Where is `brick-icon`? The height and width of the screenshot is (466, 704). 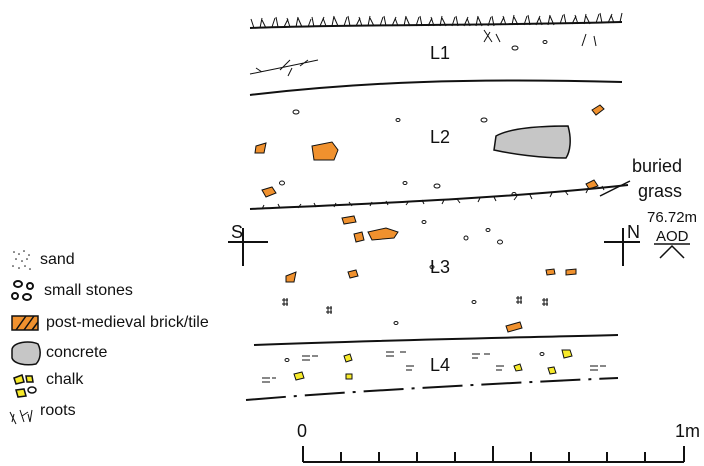 brick-icon is located at coordinates (25, 323).